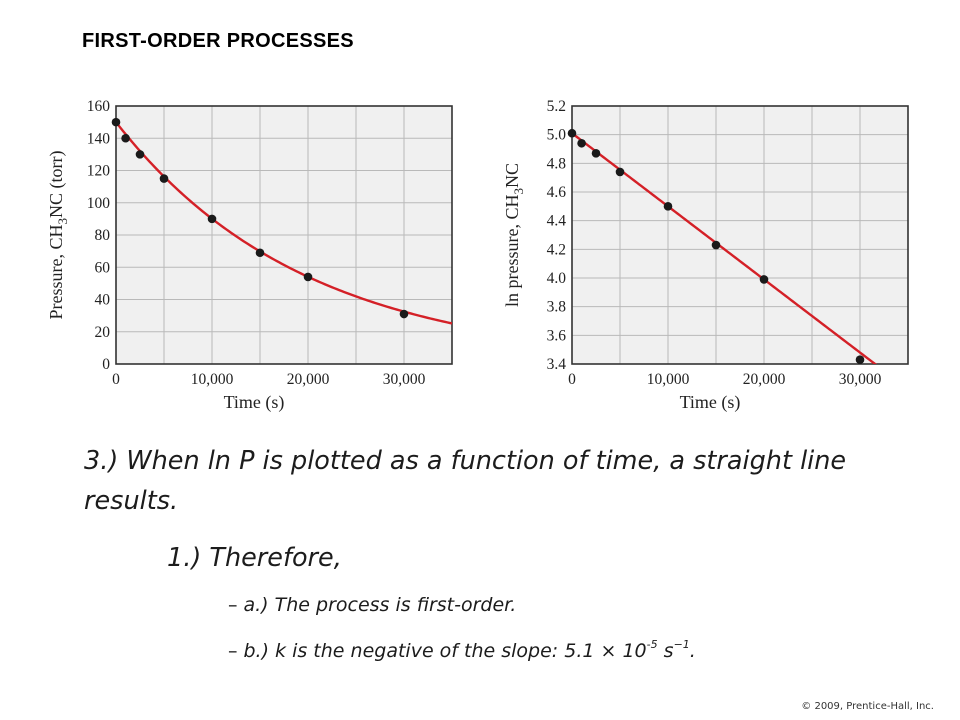 The width and height of the screenshot is (960, 720). Describe the element at coordinates (652, 644) in the screenshot. I see `rate-exponent: -5` at that location.